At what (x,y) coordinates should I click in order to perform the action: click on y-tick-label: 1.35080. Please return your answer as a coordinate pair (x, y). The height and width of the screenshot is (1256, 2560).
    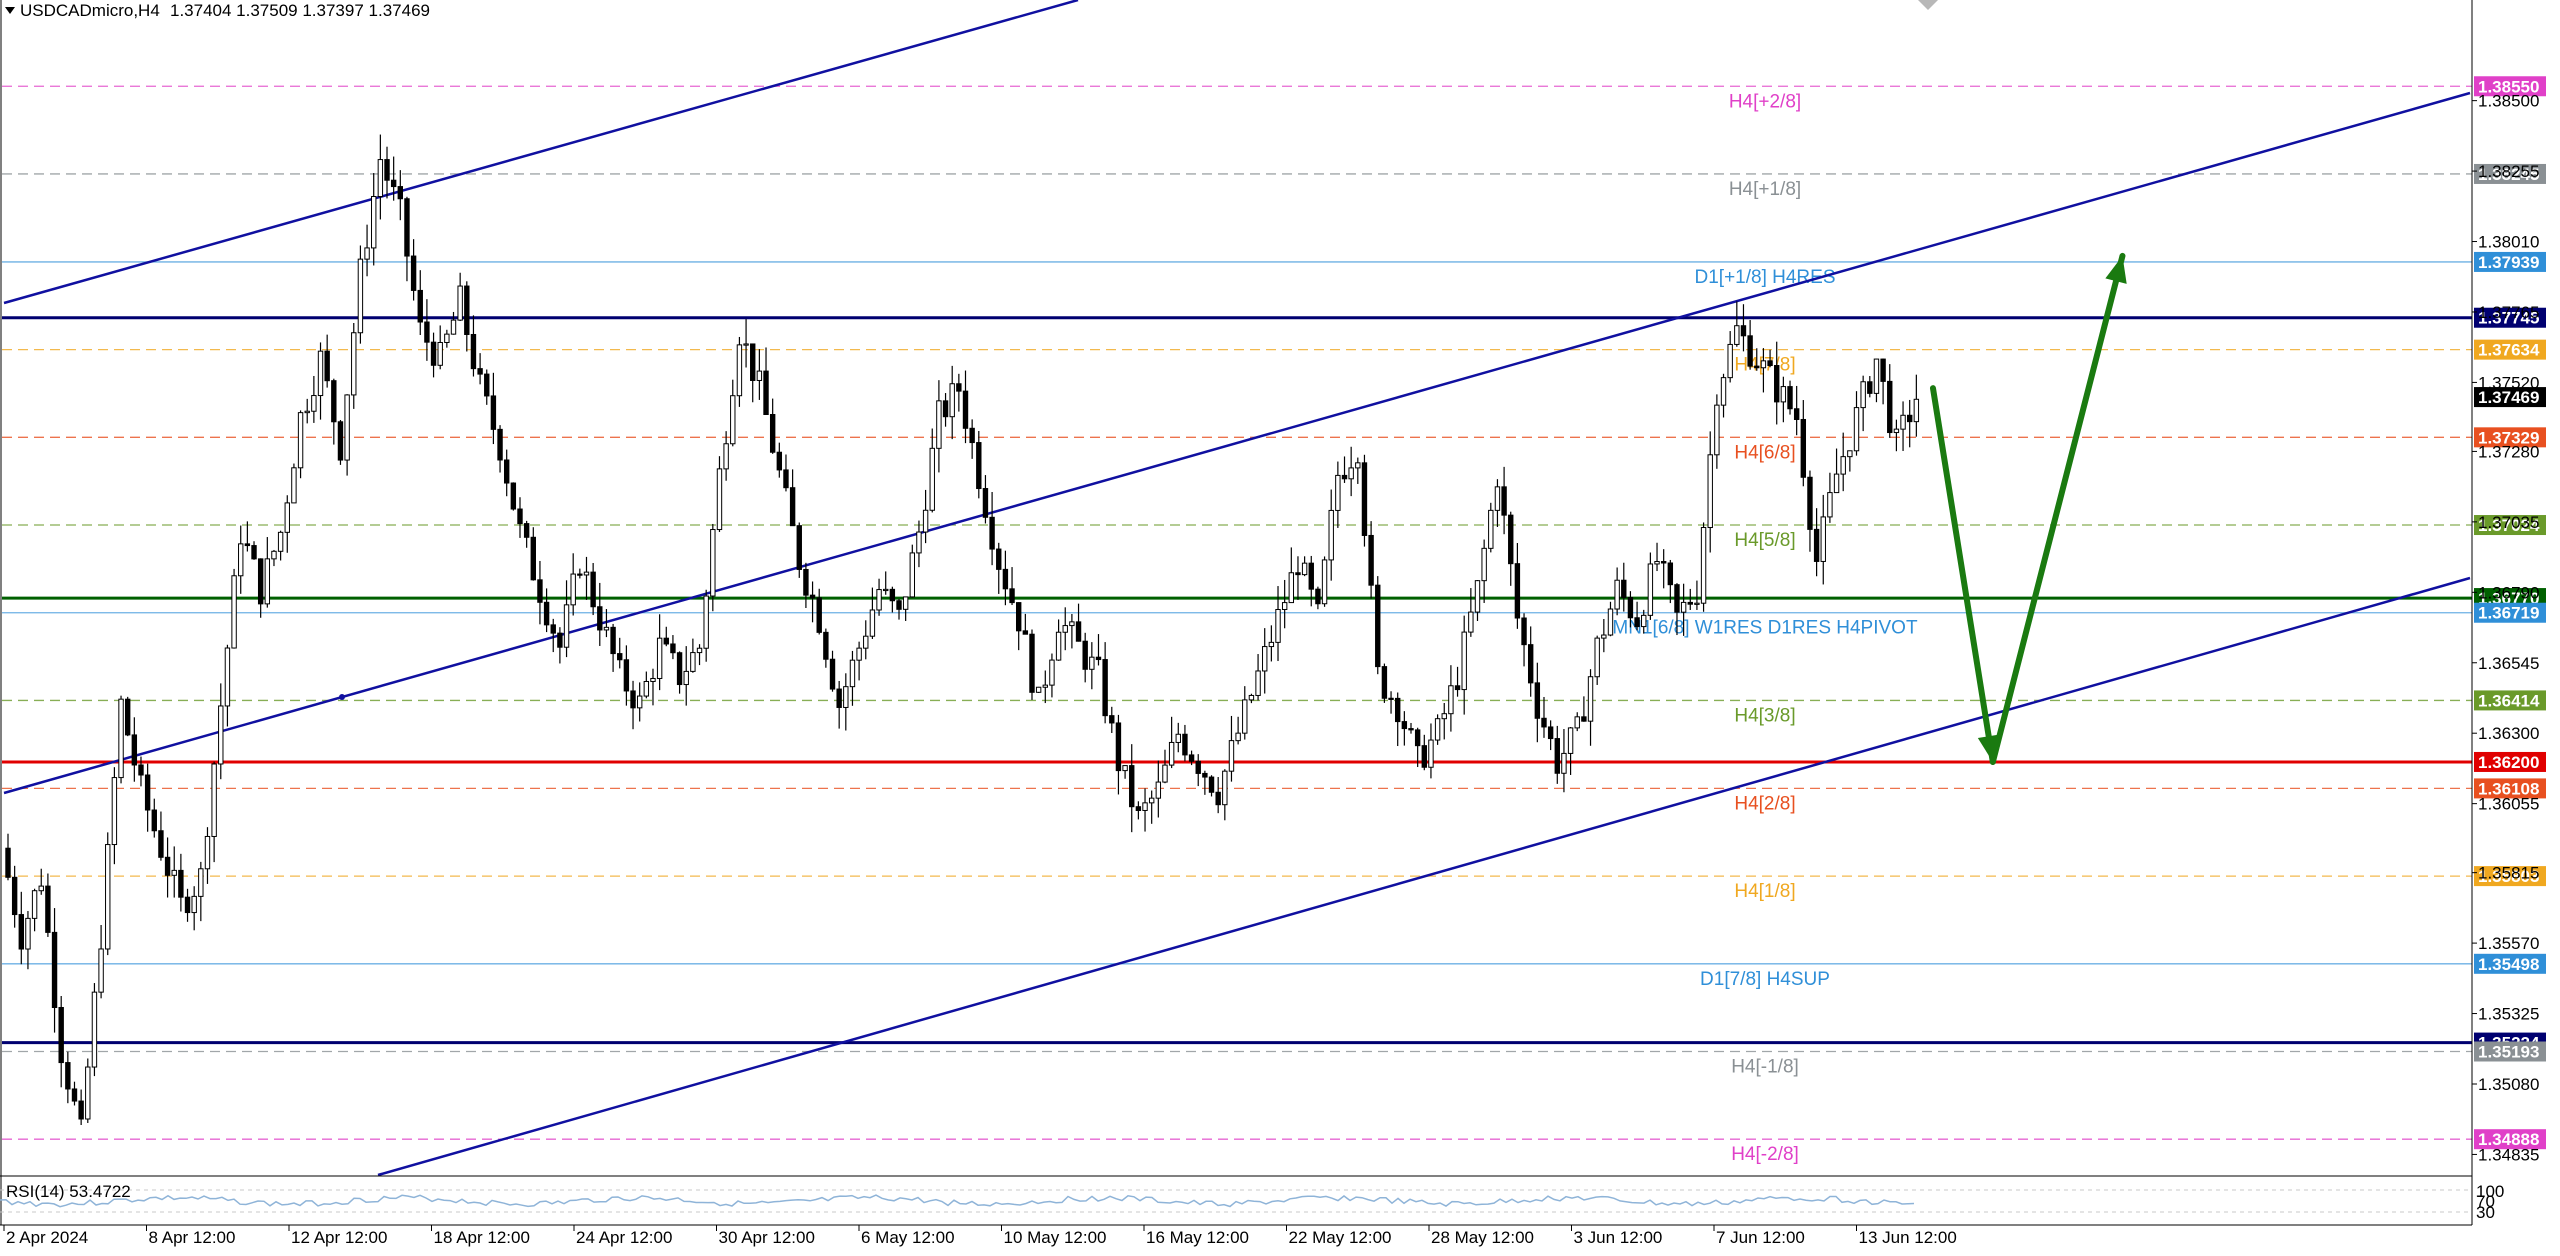
    Looking at the image, I should click on (2508, 1084).